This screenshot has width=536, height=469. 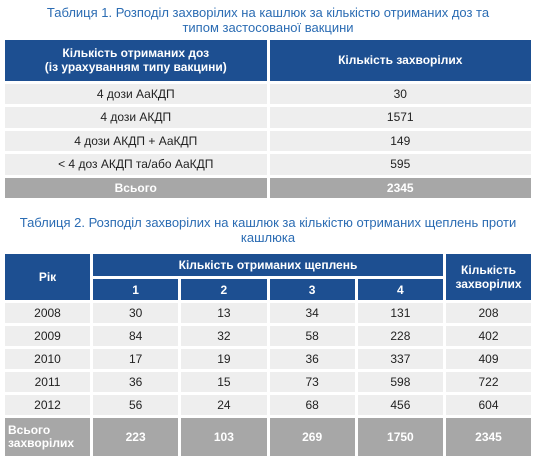 I want to click on total-row: Всього захворілих 223 103 269 1750 2345, so click(x=268, y=437).